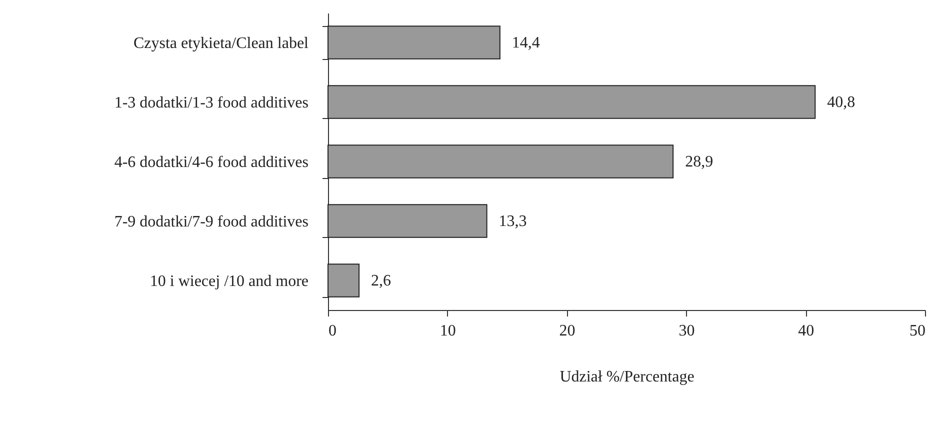 This screenshot has width=937, height=430. I want to click on data-label: 13,3, so click(512, 221).